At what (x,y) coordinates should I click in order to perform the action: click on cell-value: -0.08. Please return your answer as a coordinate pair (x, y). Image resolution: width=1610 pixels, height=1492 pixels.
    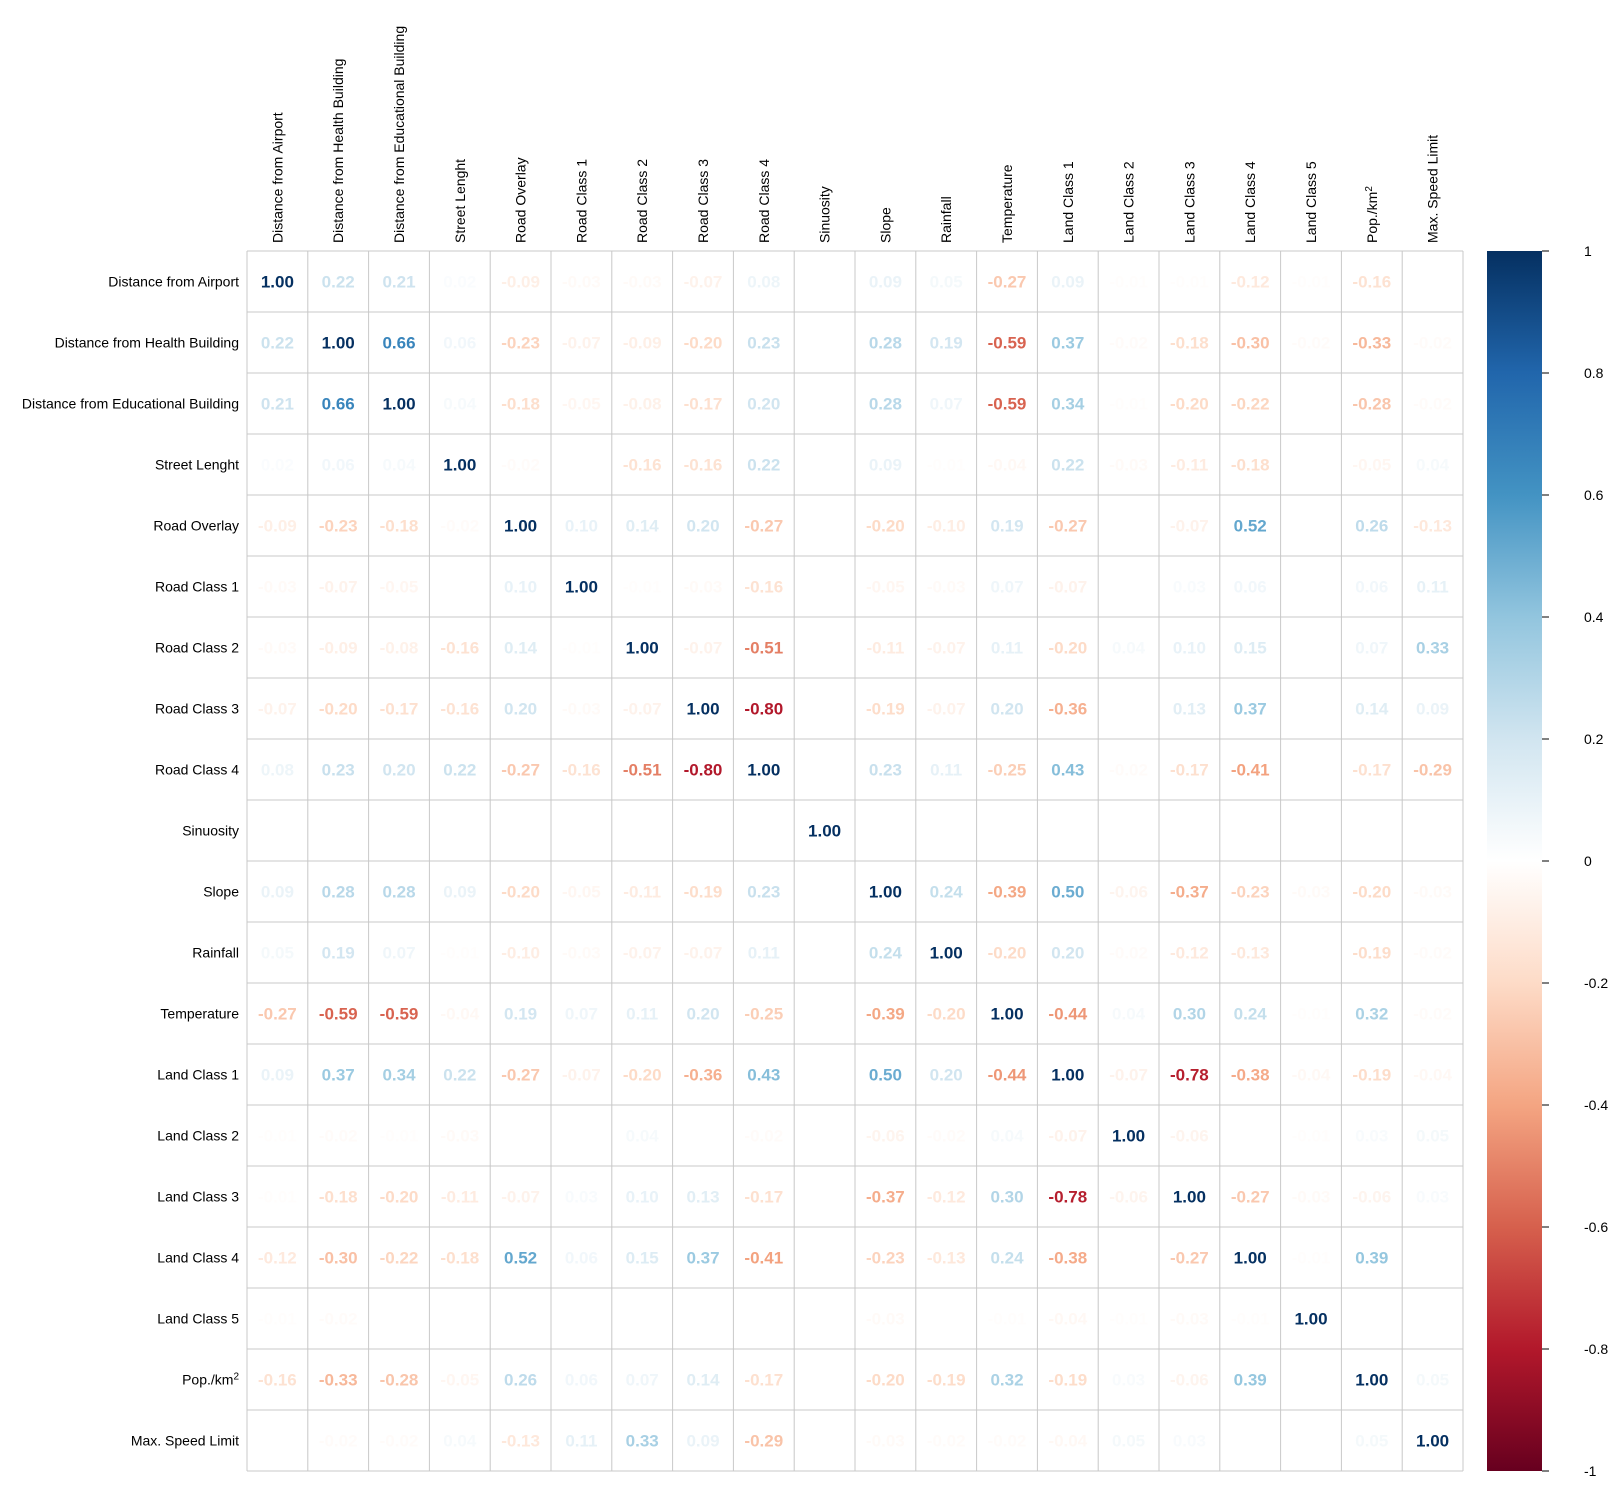
    Looking at the image, I should click on (642, 404).